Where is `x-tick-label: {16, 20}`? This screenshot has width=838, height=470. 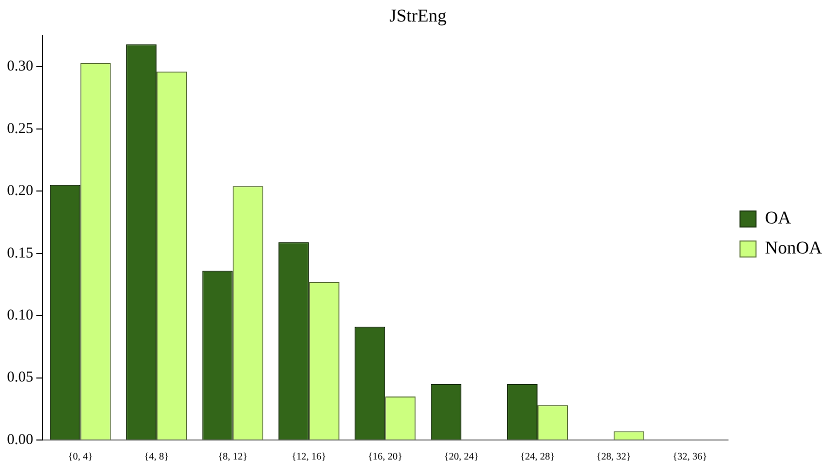 x-tick-label: {16, 20} is located at coordinates (385, 457).